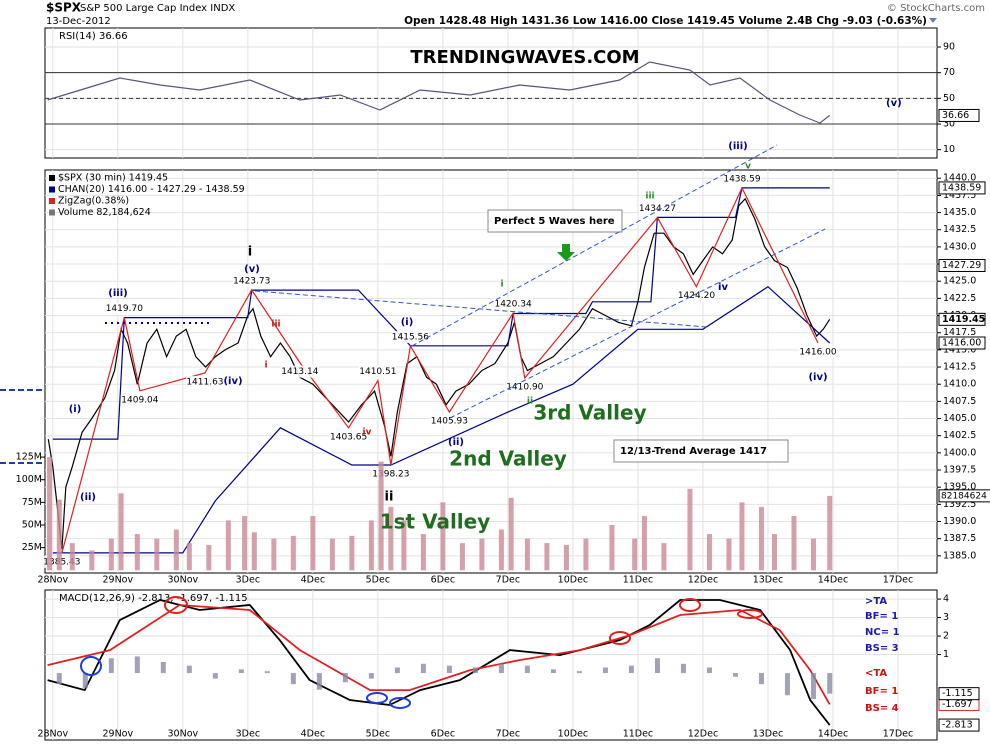 This screenshot has height=744, width=990. What do you see at coordinates (963, 319) in the screenshot?
I see `value-box-label: 1419.45` at bounding box center [963, 319].